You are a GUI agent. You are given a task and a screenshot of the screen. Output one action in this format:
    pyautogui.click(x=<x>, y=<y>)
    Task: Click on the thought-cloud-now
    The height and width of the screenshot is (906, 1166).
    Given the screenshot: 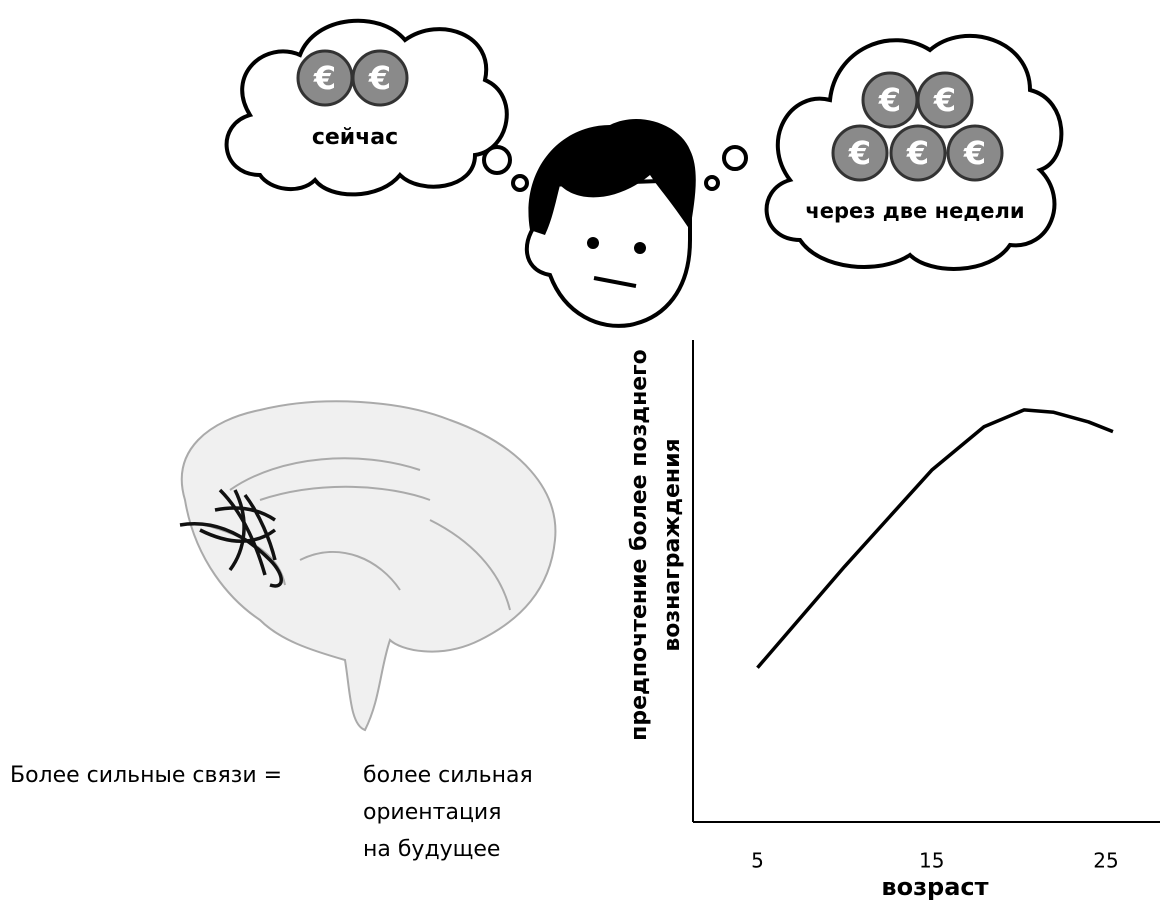 What is the action you would take?
    pyautogui.click(x=376, y=107)
    